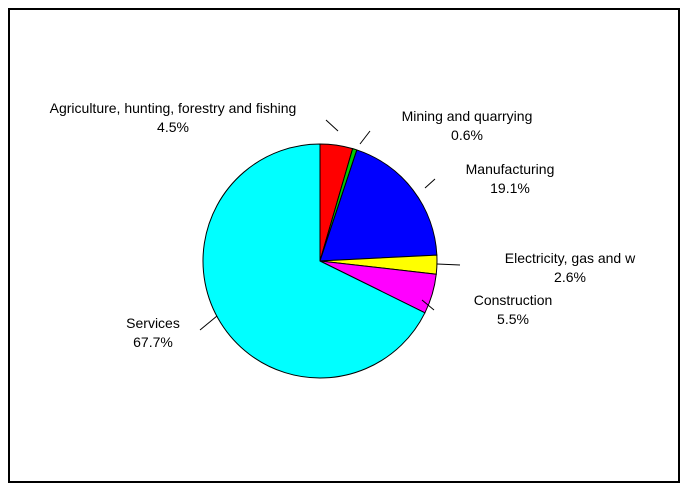 The height and width of the screenshot is (488, 686). Describe the element at coordinates (570, 277) in the screenshot. I see `slice-value-label-4: 2.6%` at that location.